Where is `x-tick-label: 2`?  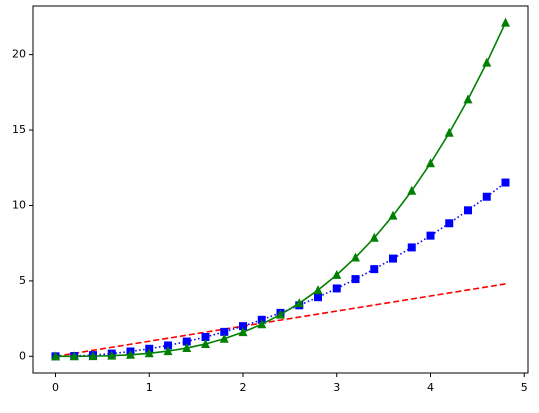
x-tick-label: 2 is located at coordinates (243, 387).